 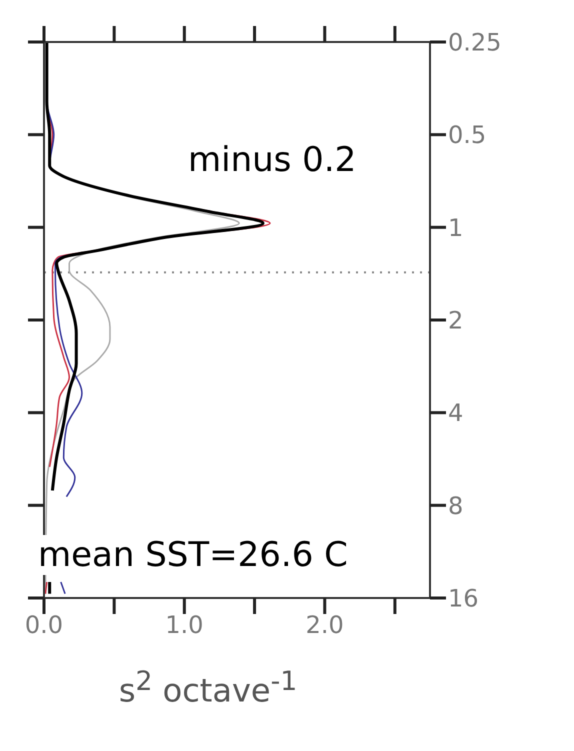 I want to click on y-tick-label: 0.5, so click(x=467, y=135).